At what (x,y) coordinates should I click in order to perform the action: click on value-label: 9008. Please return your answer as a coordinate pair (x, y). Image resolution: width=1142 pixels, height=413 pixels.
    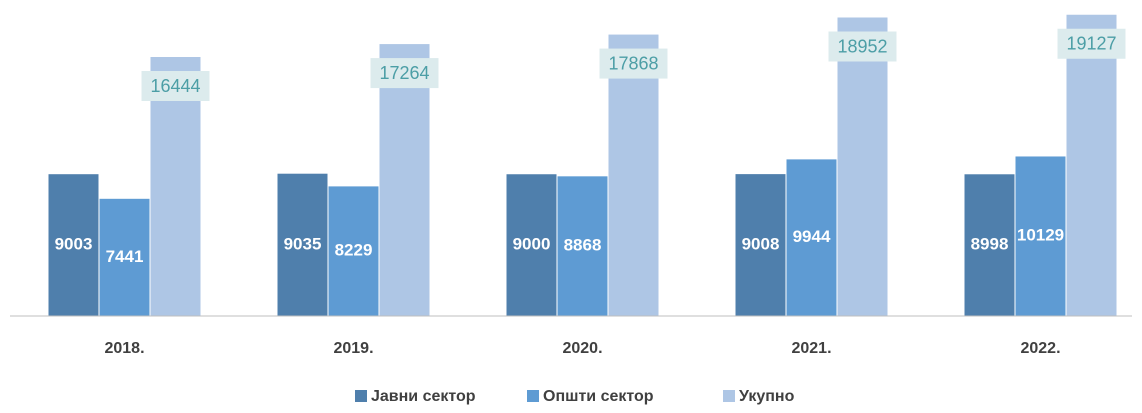
    Looking at the image, I should click on (761, 244).